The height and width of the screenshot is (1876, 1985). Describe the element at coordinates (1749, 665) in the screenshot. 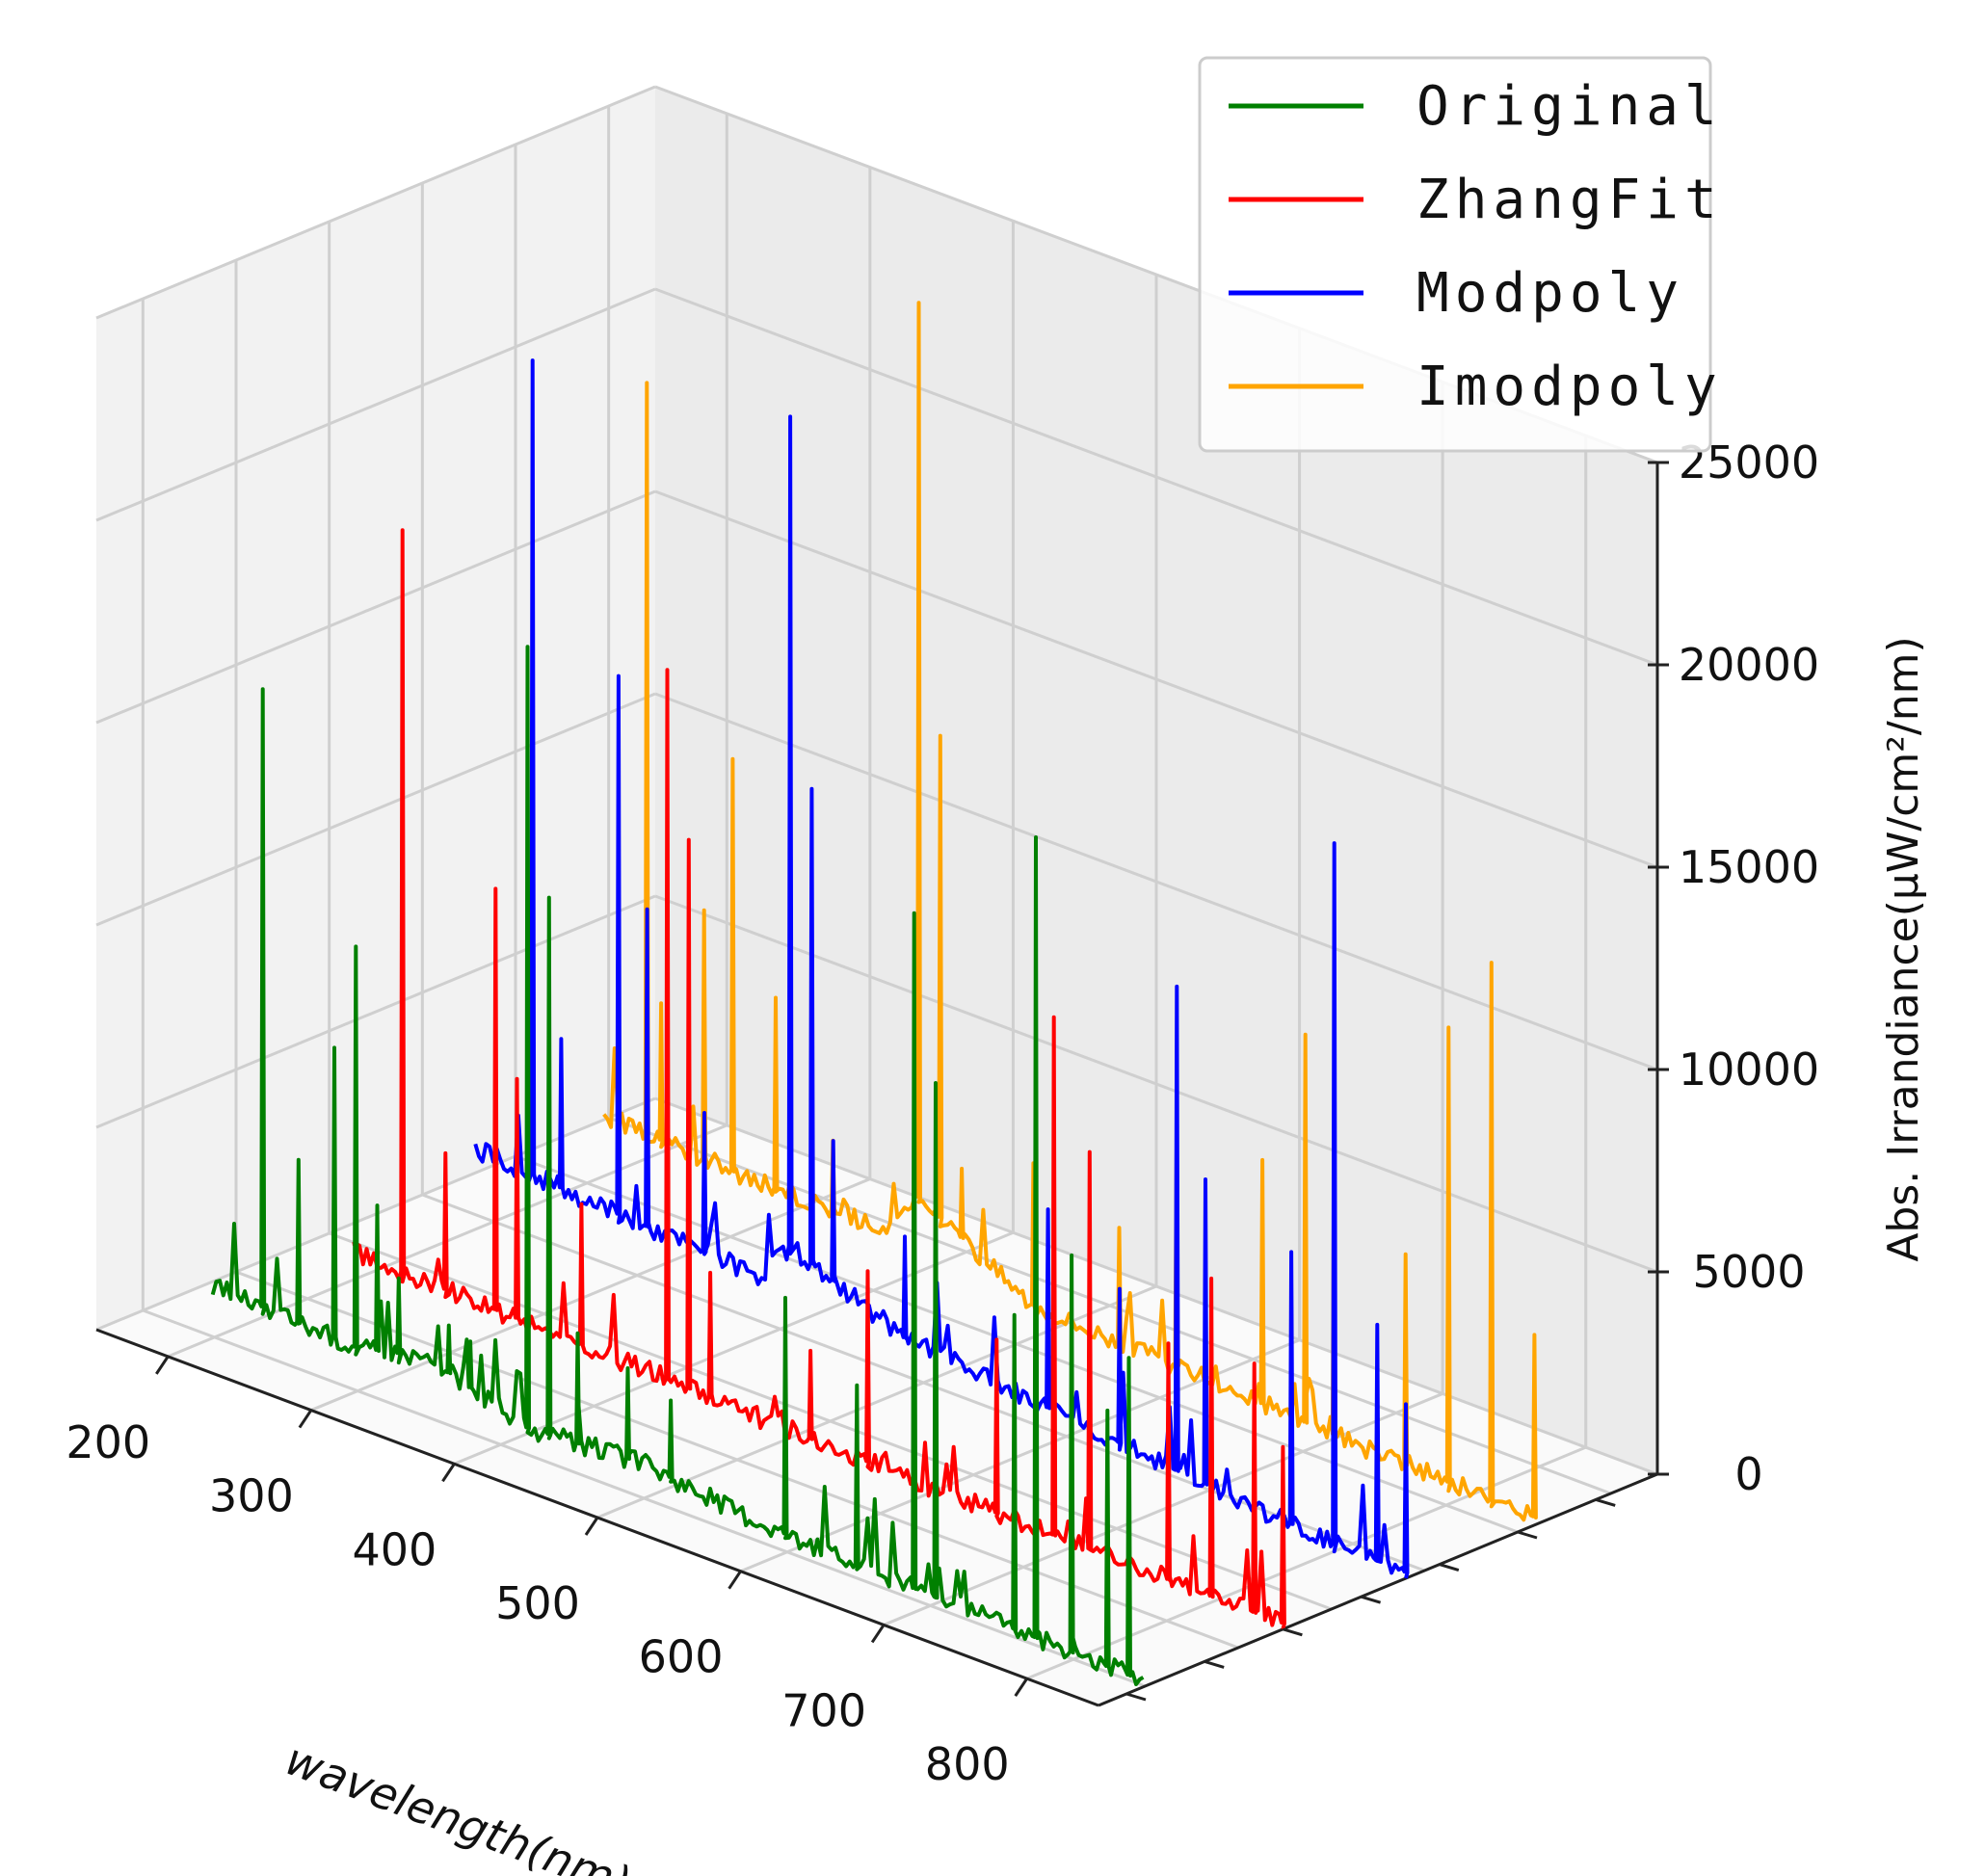

I see `z-tick-label: 20000` at that location.